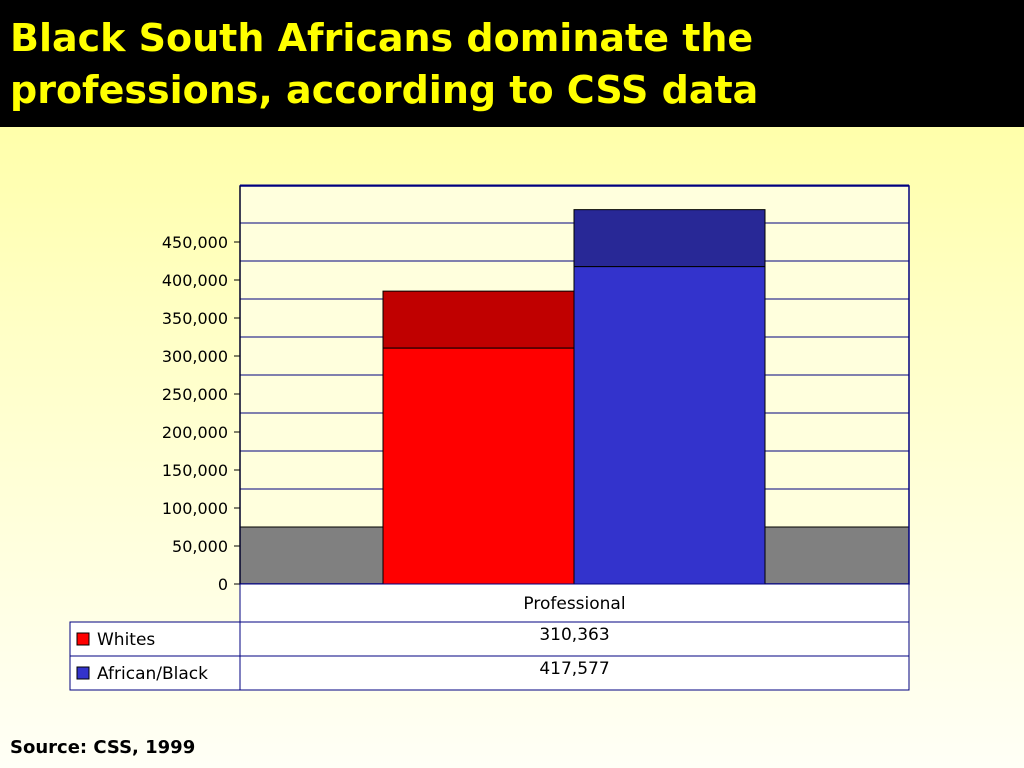  Describe the element at coordinates (195, 394) in the screenshot. I see `y-tick-label: 250,000` at that location.